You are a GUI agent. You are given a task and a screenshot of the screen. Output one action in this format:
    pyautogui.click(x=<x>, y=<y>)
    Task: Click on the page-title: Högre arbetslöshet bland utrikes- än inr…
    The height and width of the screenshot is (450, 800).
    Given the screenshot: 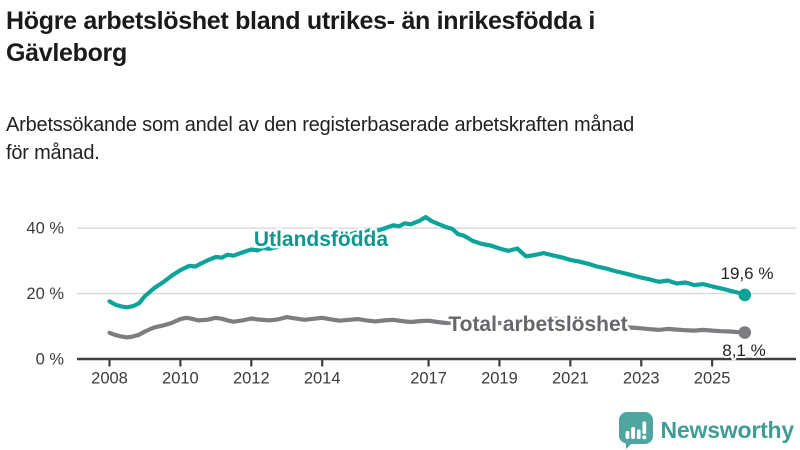 What is the action you would take?
    pyautogui.click(x=396, y=37)
    